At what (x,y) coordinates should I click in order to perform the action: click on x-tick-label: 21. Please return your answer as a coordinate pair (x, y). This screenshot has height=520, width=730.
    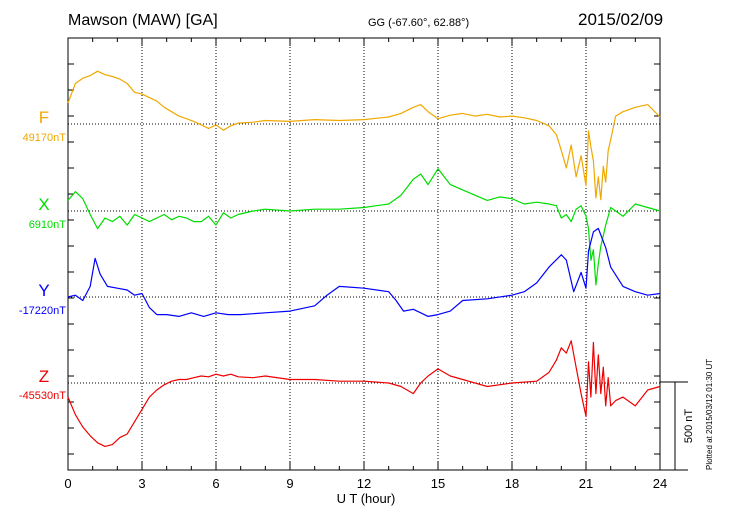
    Looking at the image, I should click on (586, 483).